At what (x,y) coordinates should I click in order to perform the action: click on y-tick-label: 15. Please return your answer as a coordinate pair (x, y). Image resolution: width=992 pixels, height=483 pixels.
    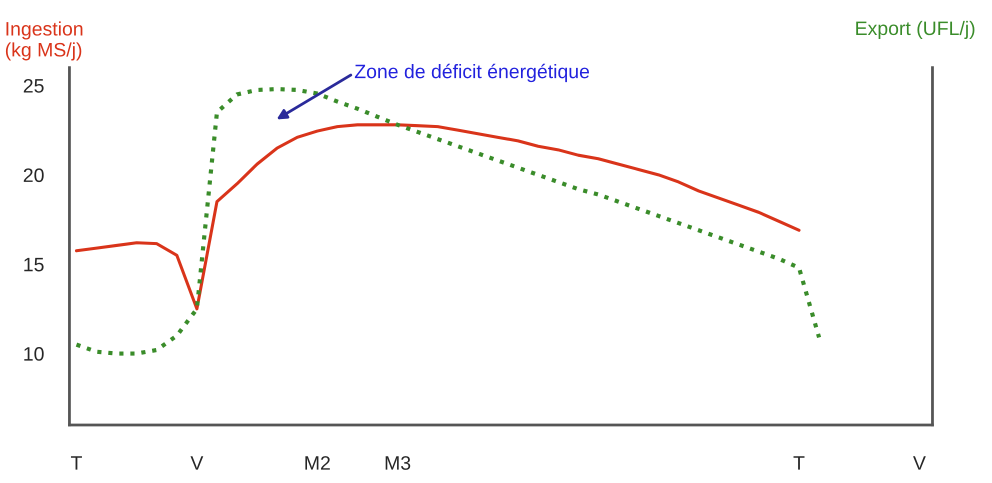
    Looking at the image, I should click on (34, 265).